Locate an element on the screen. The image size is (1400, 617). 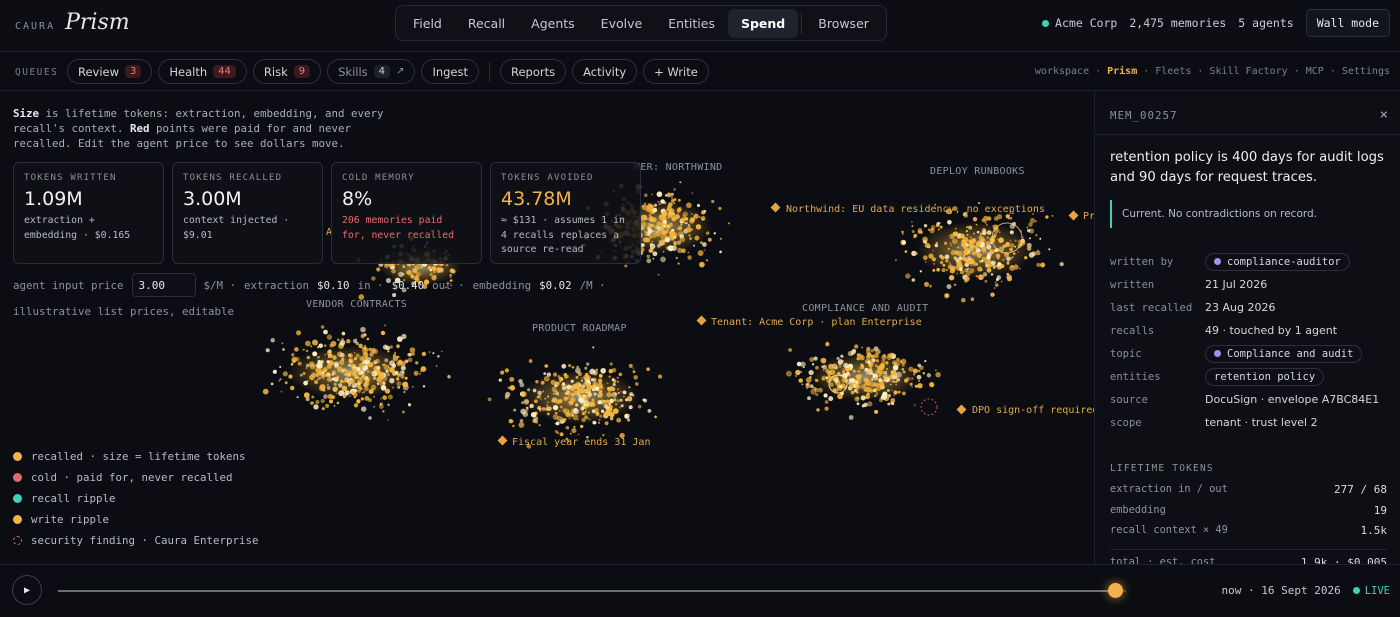
live-indicator: LIVE is located at coordinates (1371, 591).